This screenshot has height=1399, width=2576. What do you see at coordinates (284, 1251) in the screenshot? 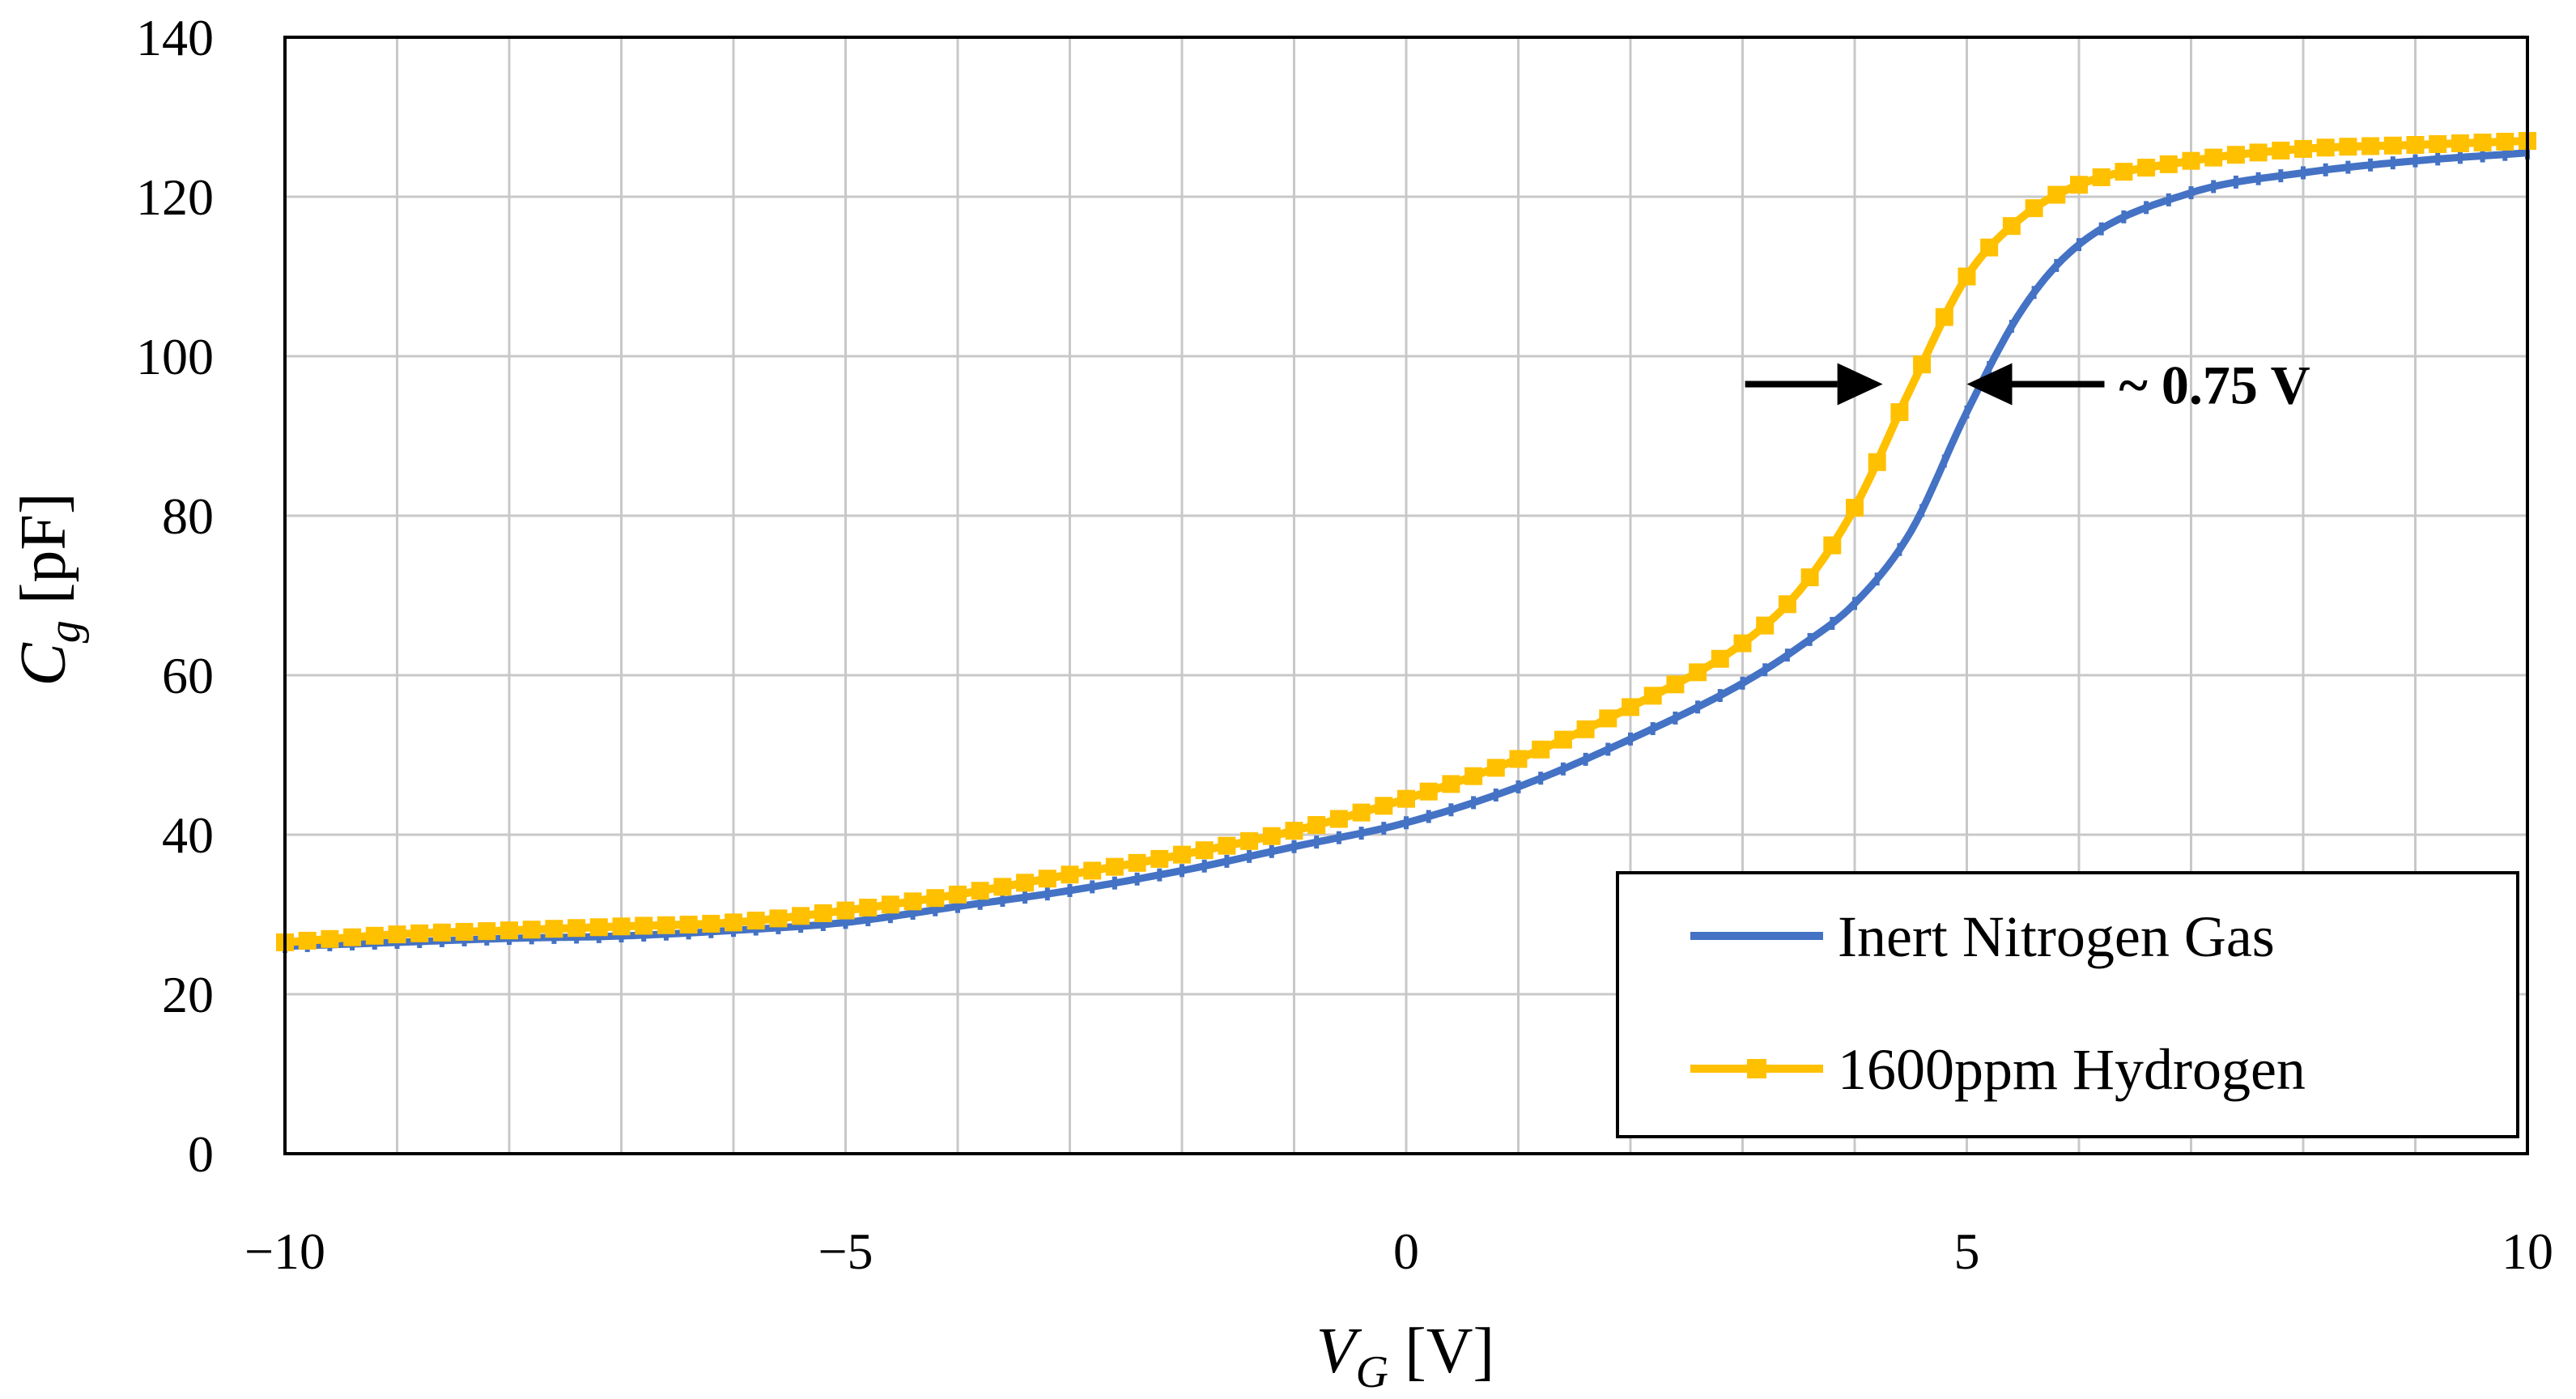
I see `x-tick-label: −10` at bounding box center [284, 1251].